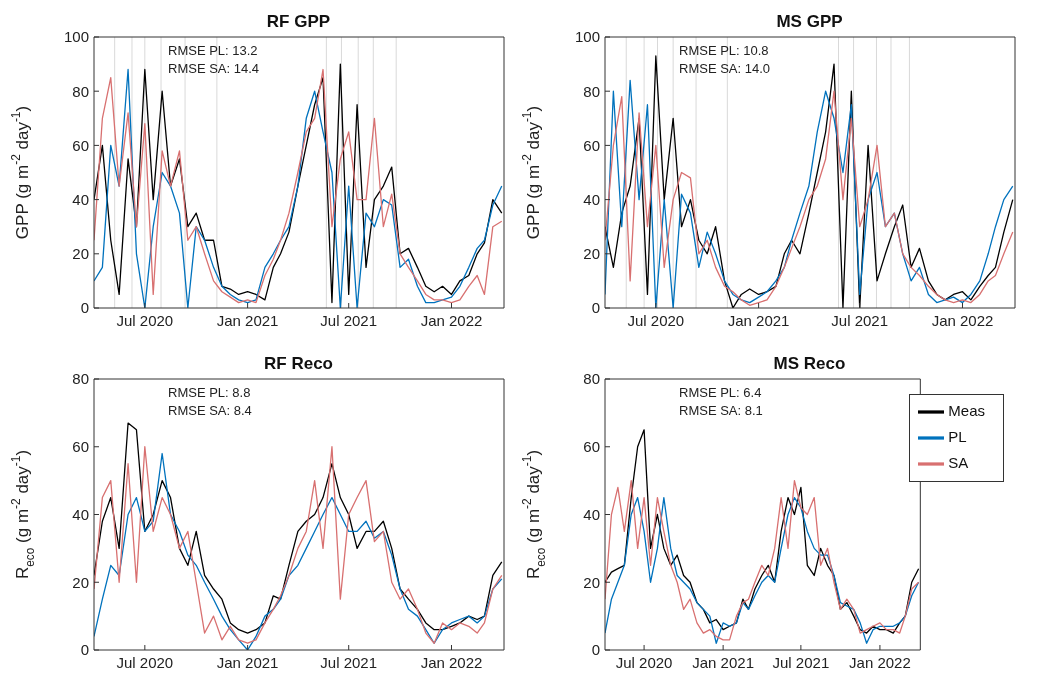  What do you see at coordinates (958, 462) in the screenshot?
I see `legend-label: SA` at bounding box center [958, 462].